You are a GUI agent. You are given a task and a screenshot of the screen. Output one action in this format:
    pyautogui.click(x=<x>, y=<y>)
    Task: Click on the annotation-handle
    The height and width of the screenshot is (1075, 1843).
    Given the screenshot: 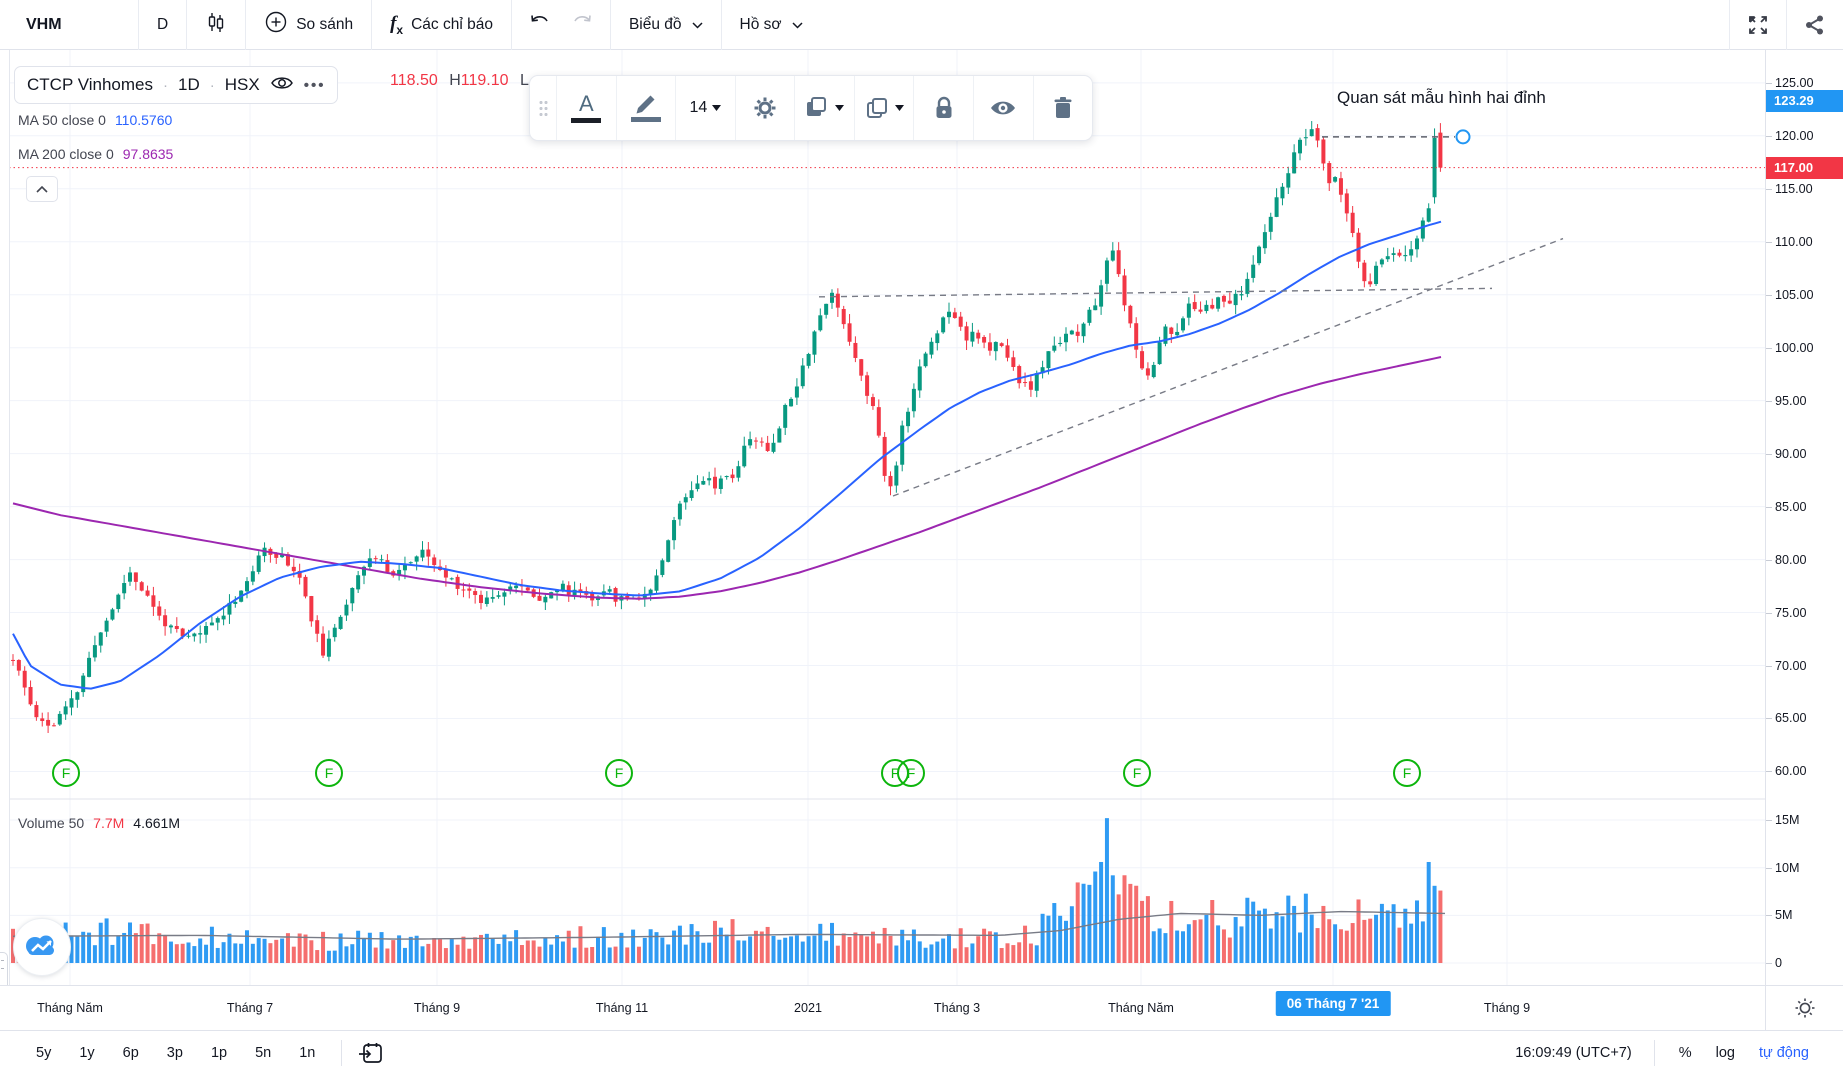 What is the action you would take?
    pyautogui.click(x=1463, y=137)
    